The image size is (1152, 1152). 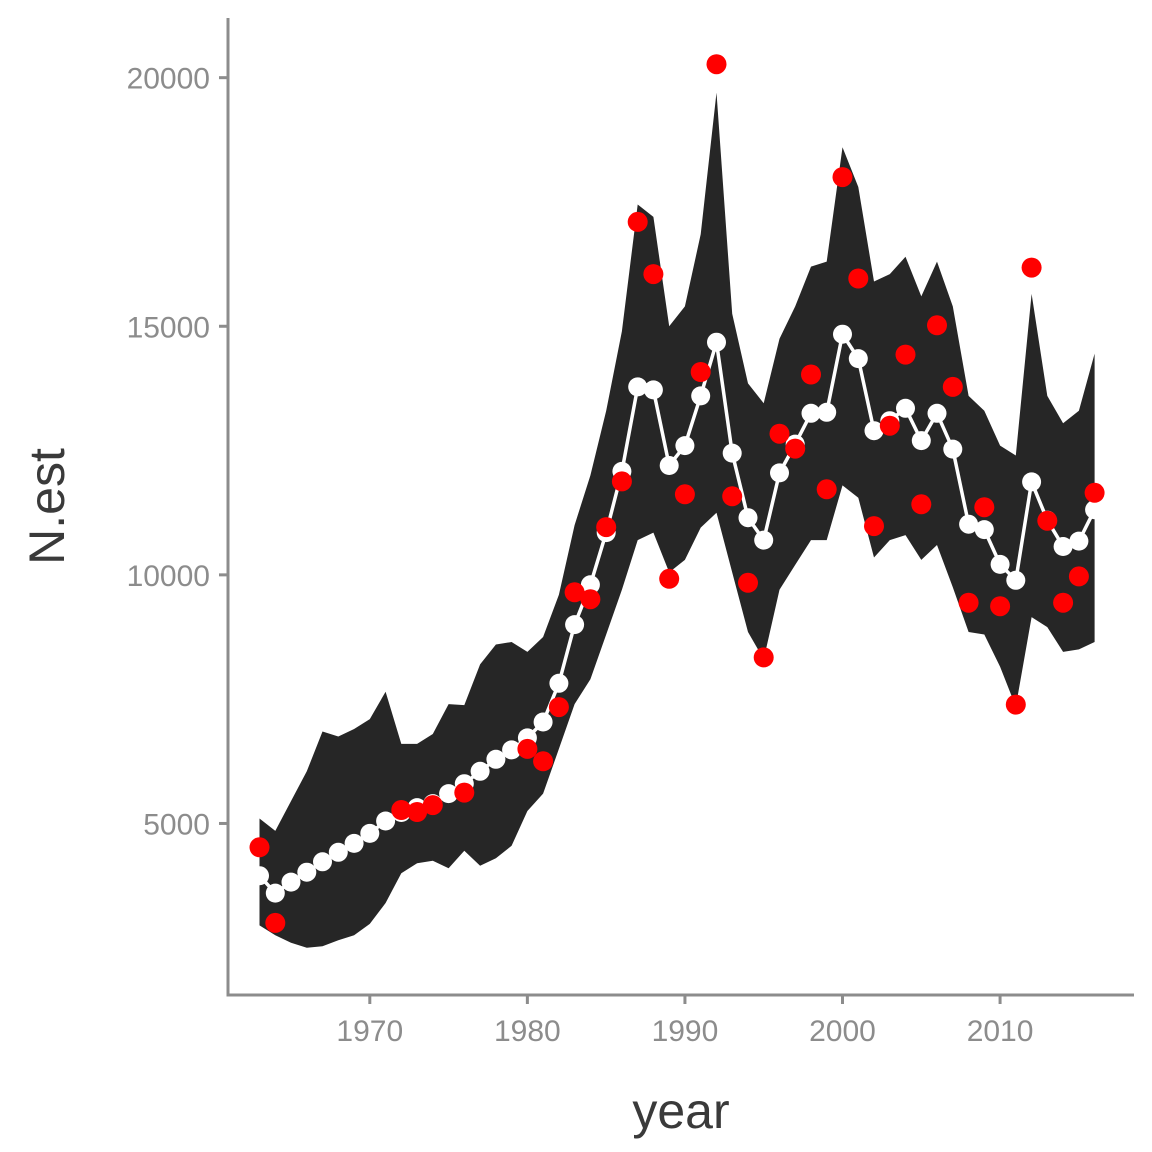 What do you see at coordinates (1095, 510) in the screenshot?
I see `estimate-point-2016` at bounding box center [1095, 510].